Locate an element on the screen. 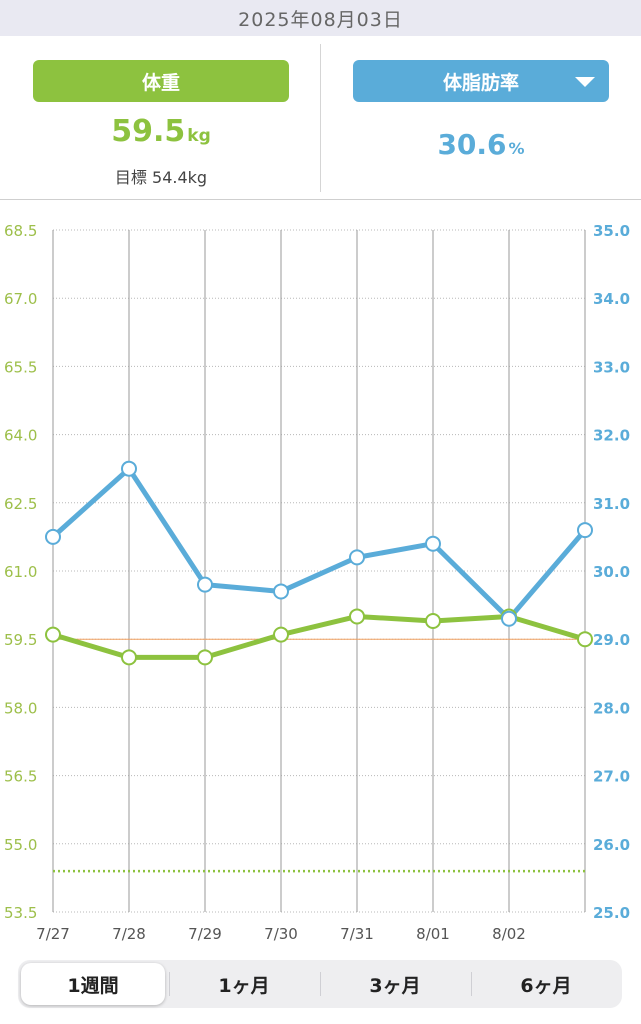  weight-series-line is located at coordinates (319, 636).